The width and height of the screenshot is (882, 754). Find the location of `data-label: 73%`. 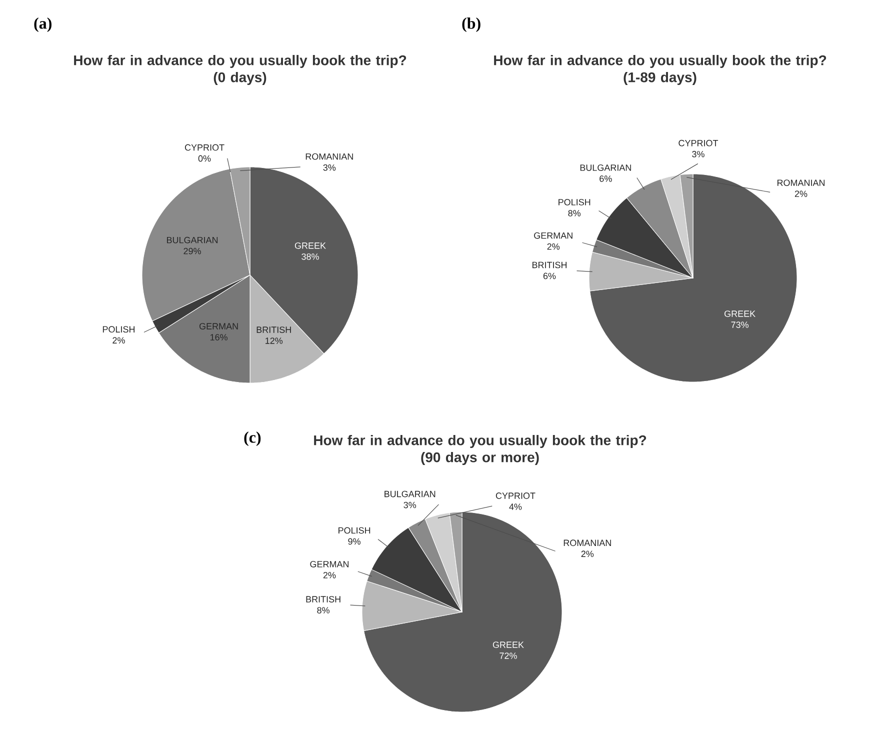

data-label: 73% is located at coordinates (740, 325).